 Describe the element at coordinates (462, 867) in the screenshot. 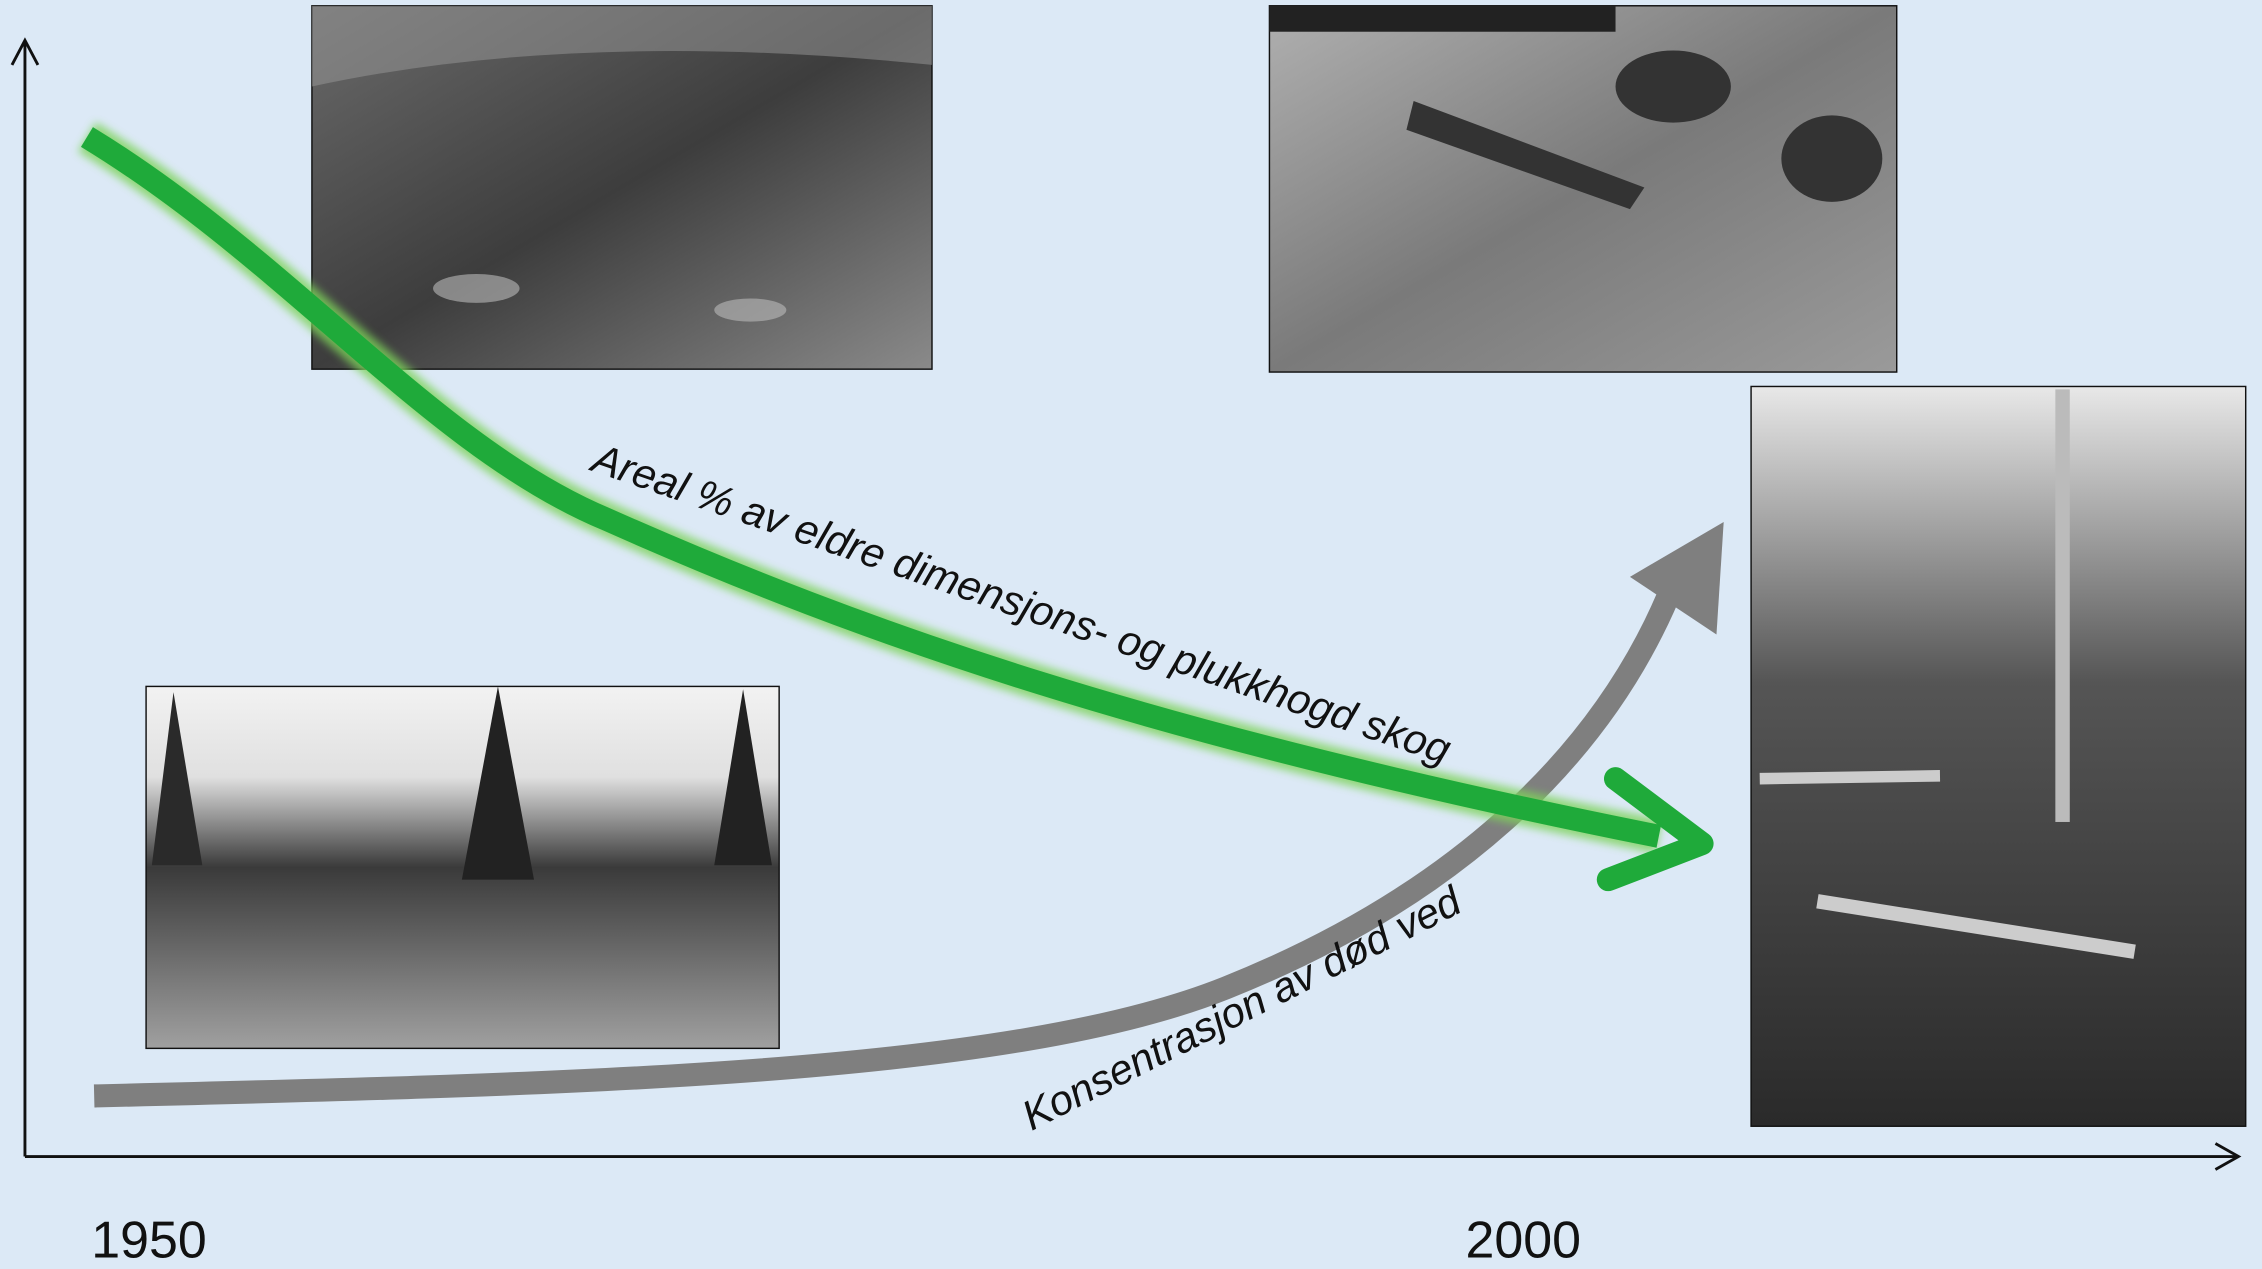

I see `photo-clearcut` at that location.